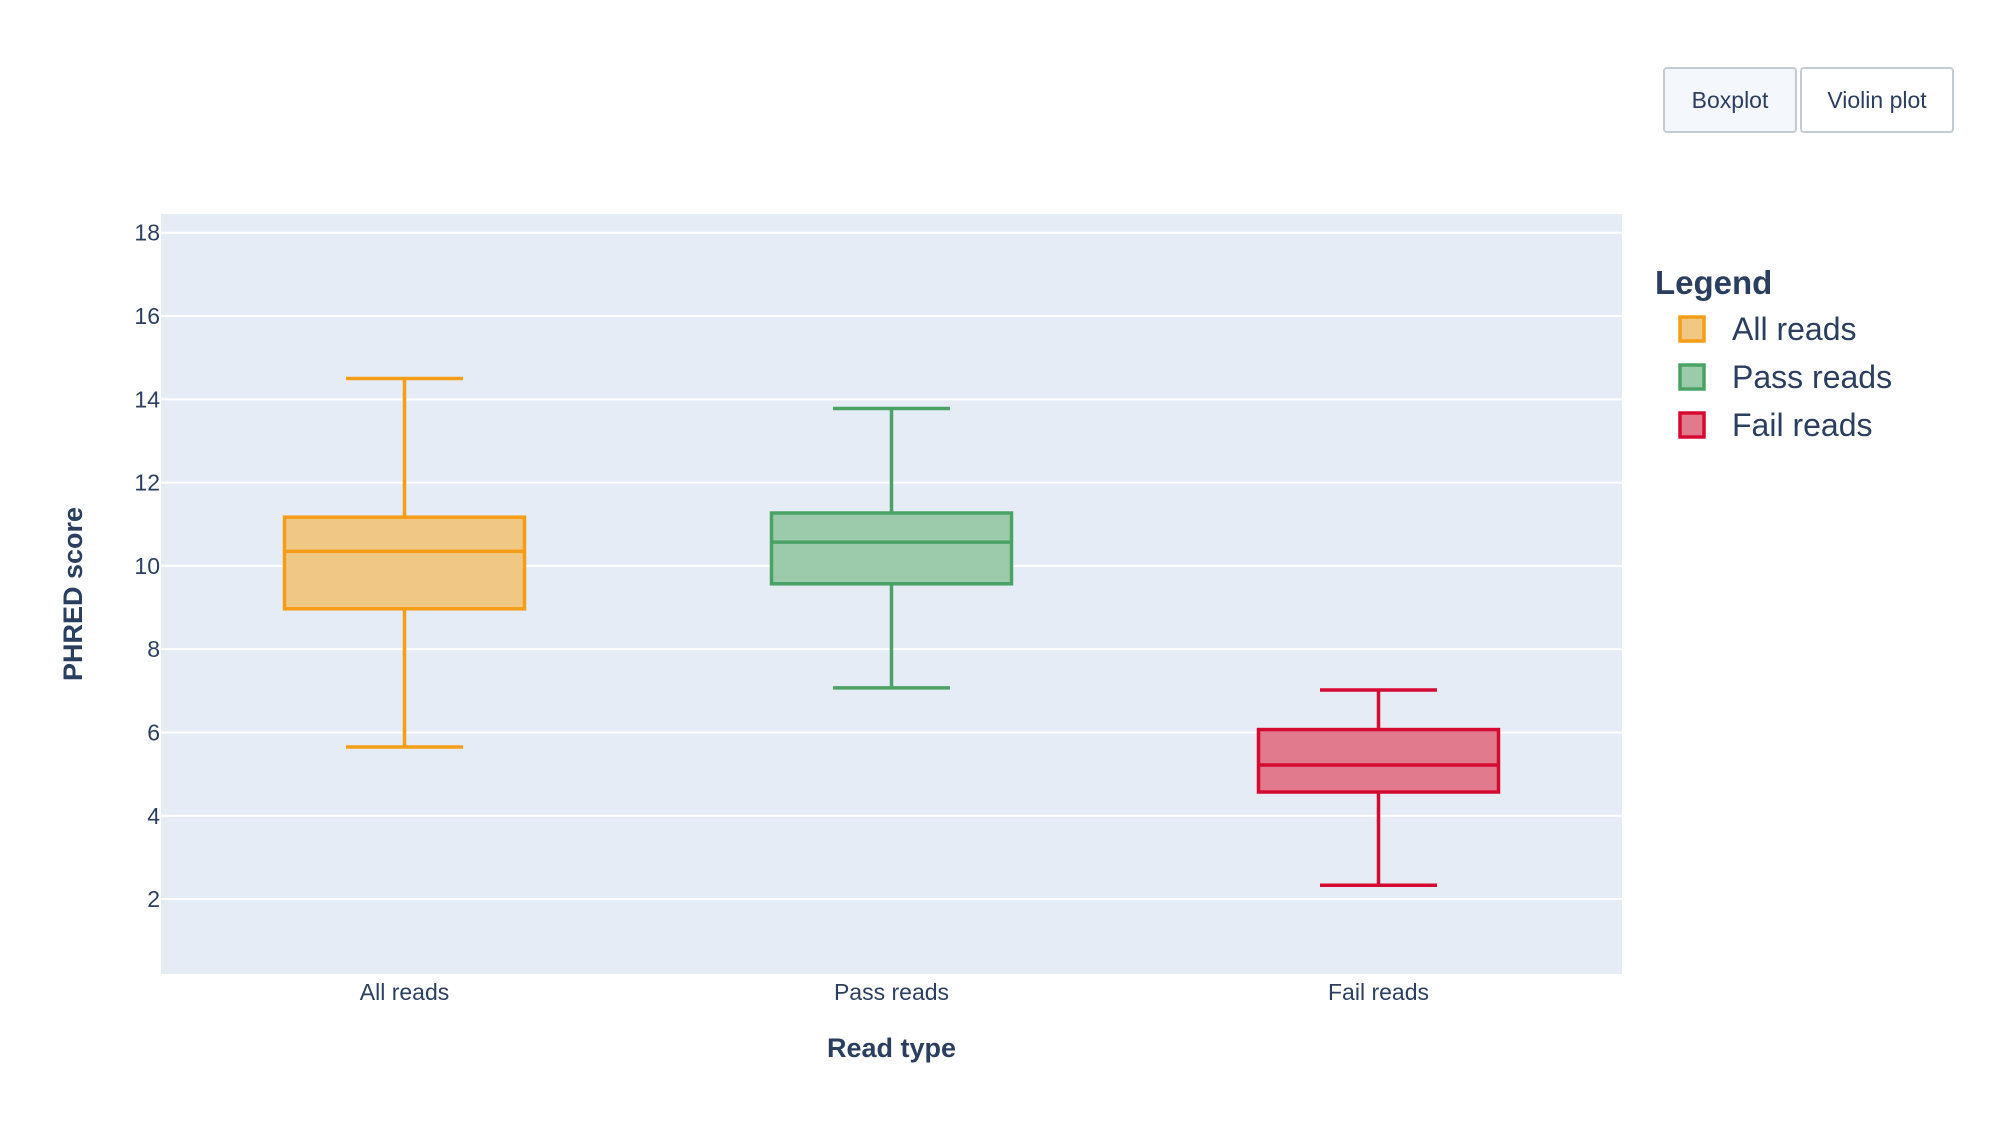 Image resolution: width=2000 pixels, height=1124 pixels. What do you see at coordinates (1713, 282) in the screenshot?
I see `legend-title: Legend` at bounding box center [1713, 282].